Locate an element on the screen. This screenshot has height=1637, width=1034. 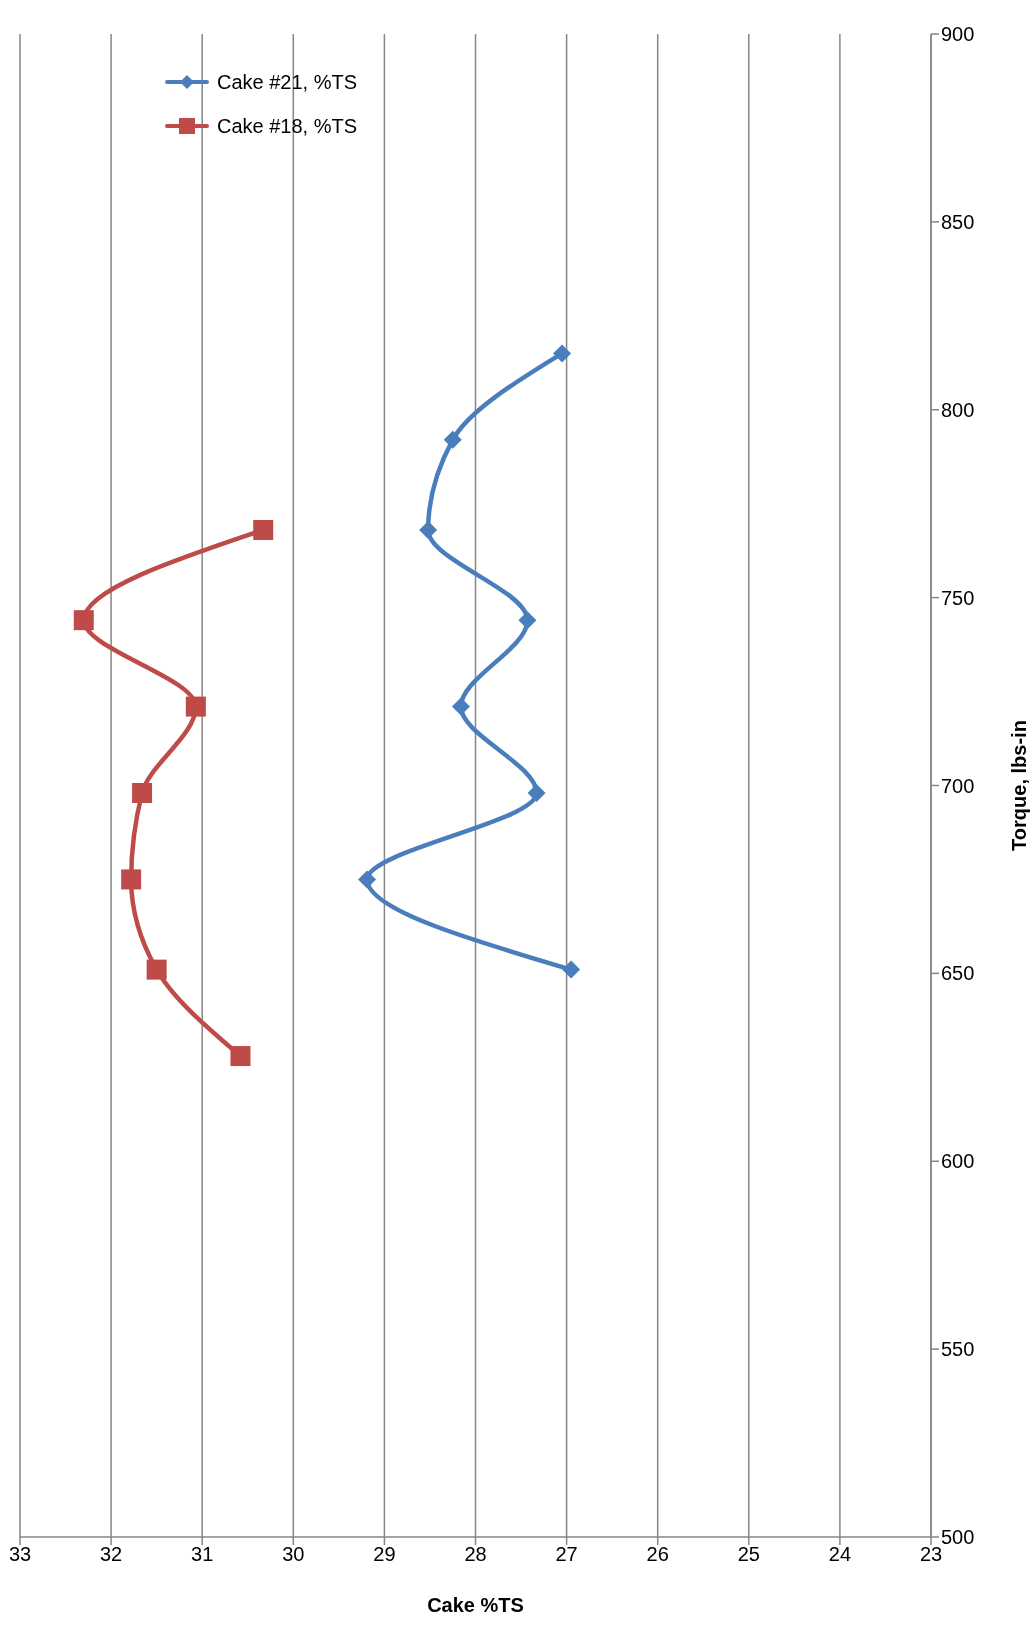
y2-tick-label: 600 is located at coordinates (958, 1161).